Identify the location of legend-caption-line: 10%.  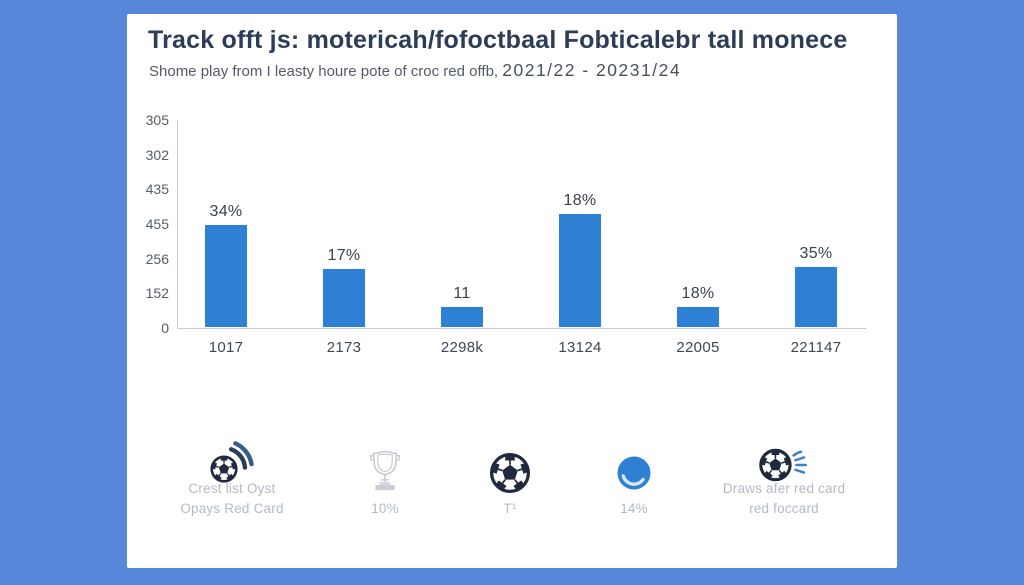
(385, 508).